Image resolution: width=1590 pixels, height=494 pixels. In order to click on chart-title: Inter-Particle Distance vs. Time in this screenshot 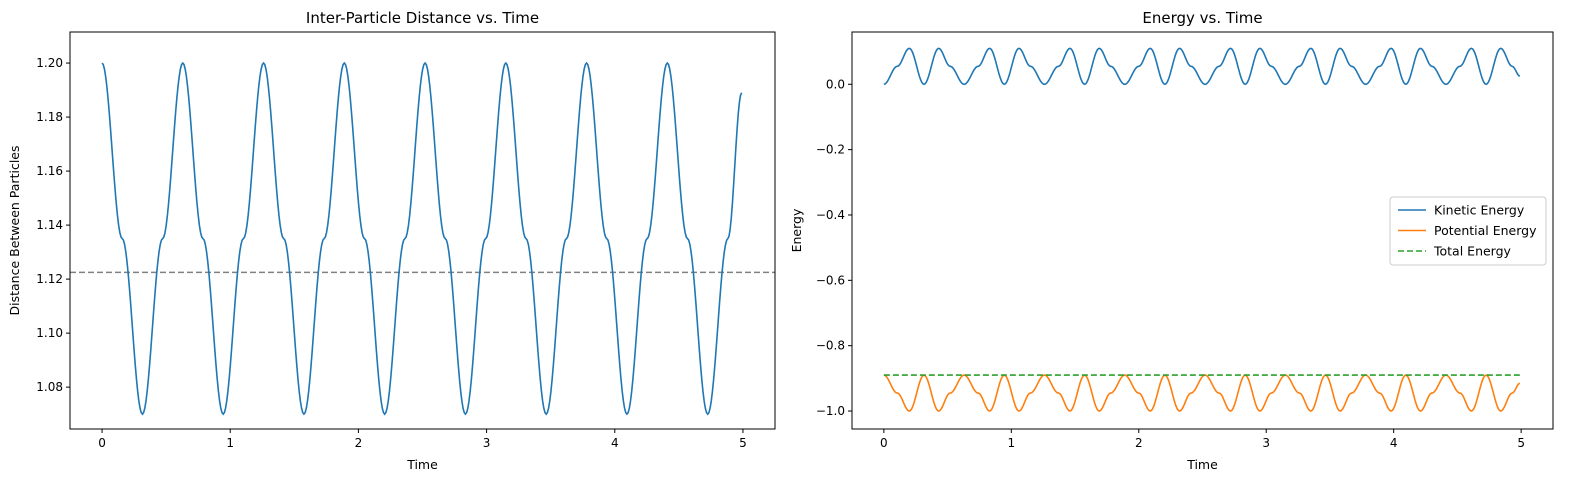, I will do `click(422, 18)`.